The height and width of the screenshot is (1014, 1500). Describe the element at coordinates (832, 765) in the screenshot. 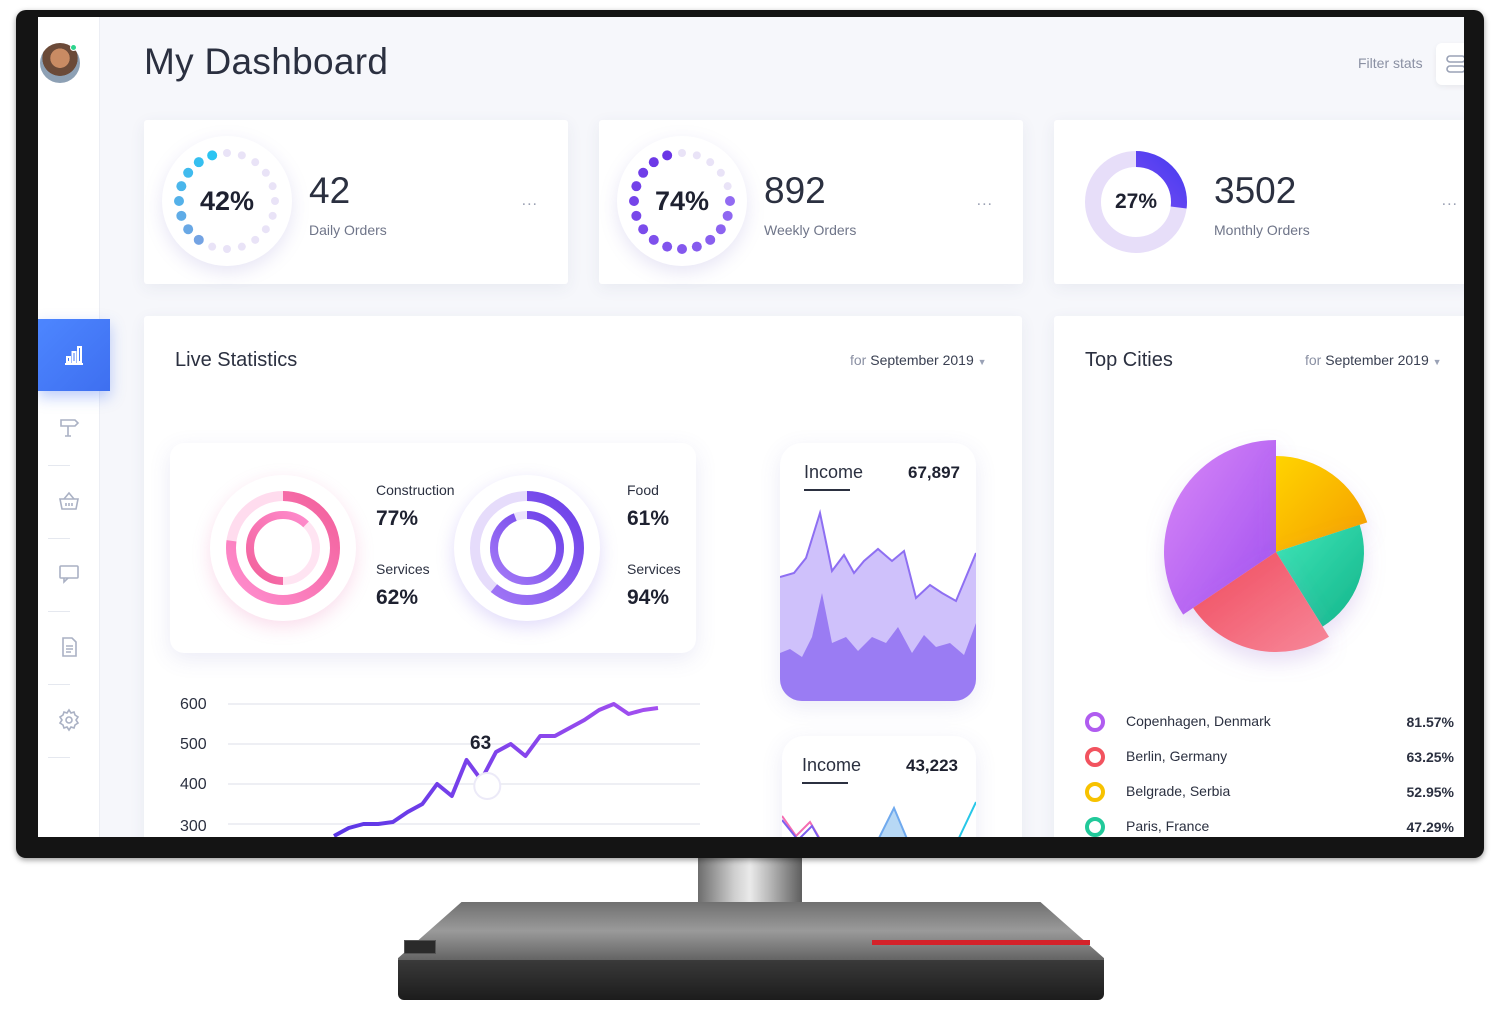

I see `income-title: Income` at that location.